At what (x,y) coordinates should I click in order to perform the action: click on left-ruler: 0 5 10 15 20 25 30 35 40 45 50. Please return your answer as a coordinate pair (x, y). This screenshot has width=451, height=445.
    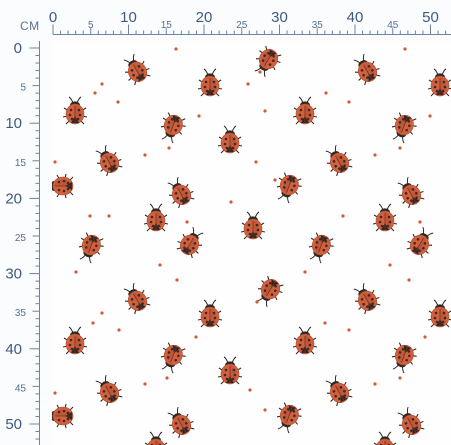
    Looking at the image, I should click on (22, 242).